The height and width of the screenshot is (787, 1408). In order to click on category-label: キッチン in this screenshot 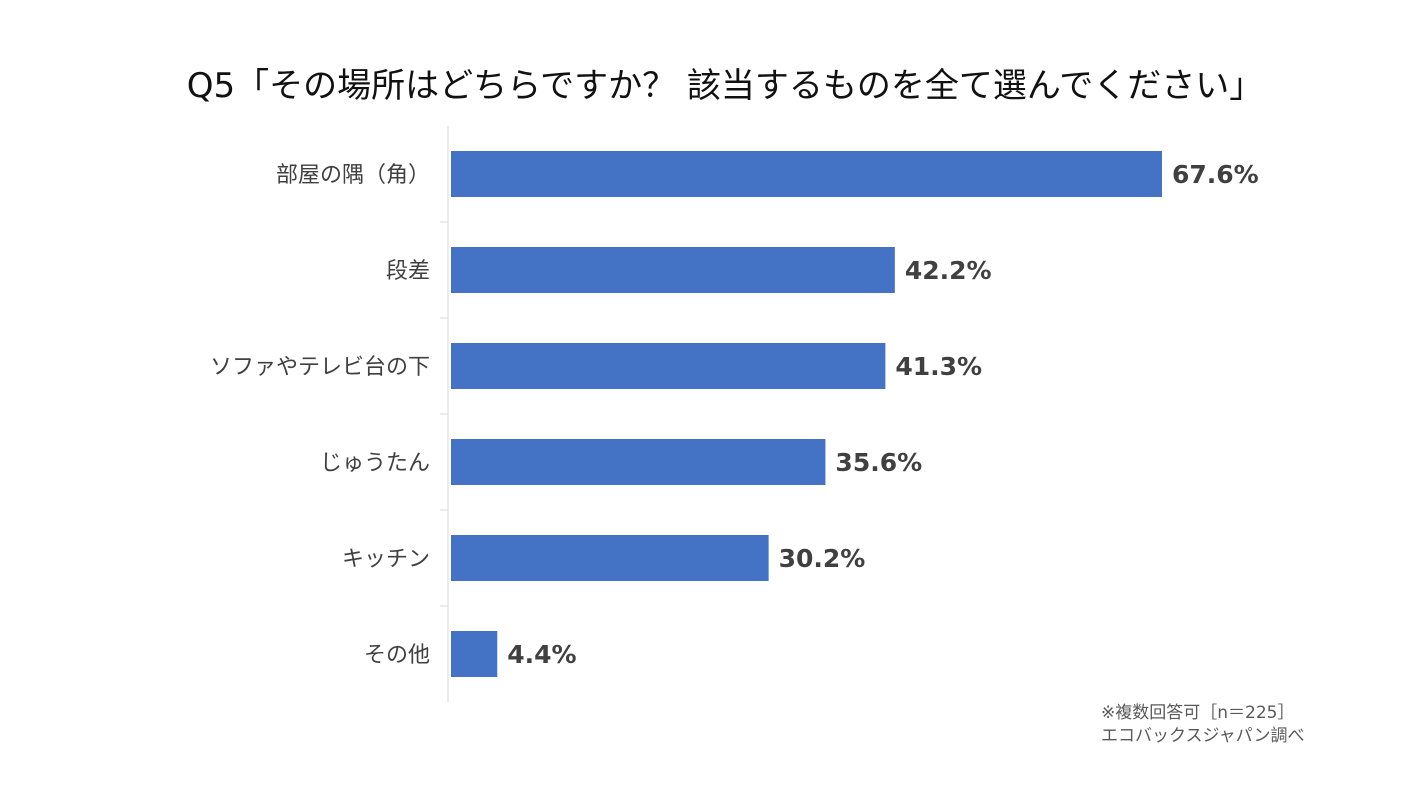, I will do `click(386, 559)`.